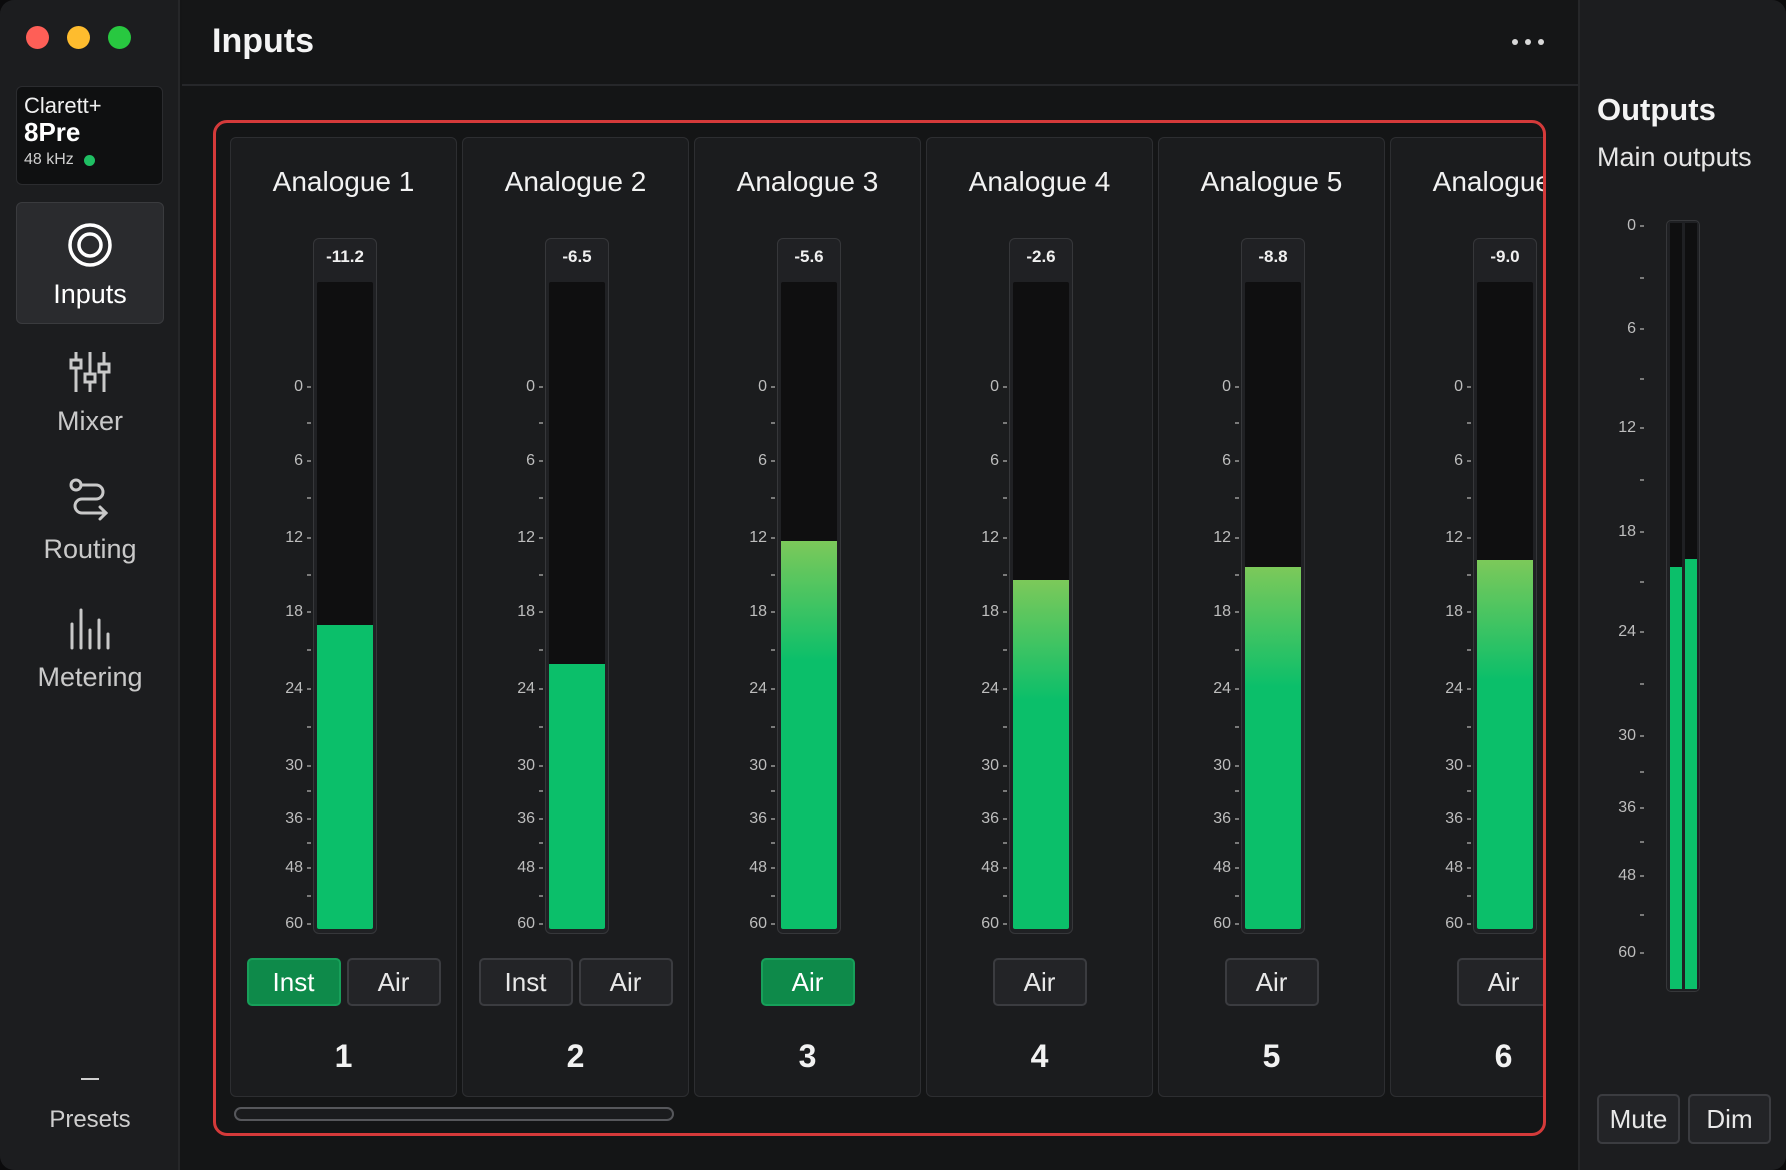 The height and width of the screenshot is (1170, 1786). What do you see at coordinates (1039, 181) in the screenshot?
I see `channel-name: Analogue 4` at bounding box center [1039, 181].